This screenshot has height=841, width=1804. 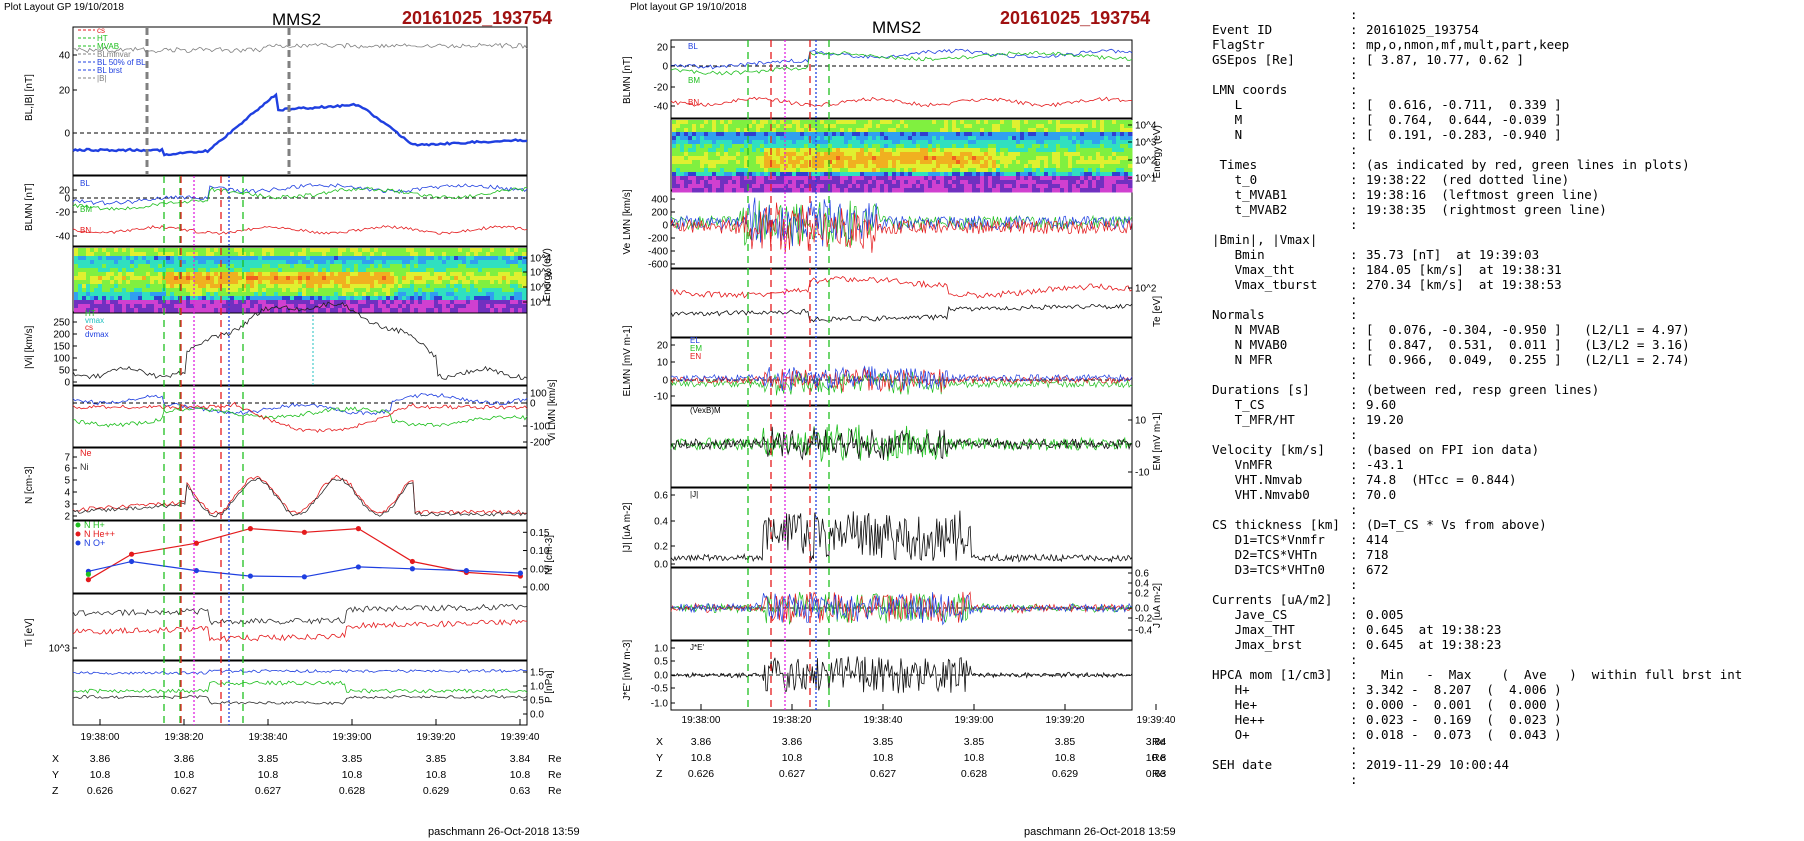 What do you see at coordinates (1141, 421) in the screenshot?
I see `right-EM-tick-label: 10` at bounding box center [1141, 421].